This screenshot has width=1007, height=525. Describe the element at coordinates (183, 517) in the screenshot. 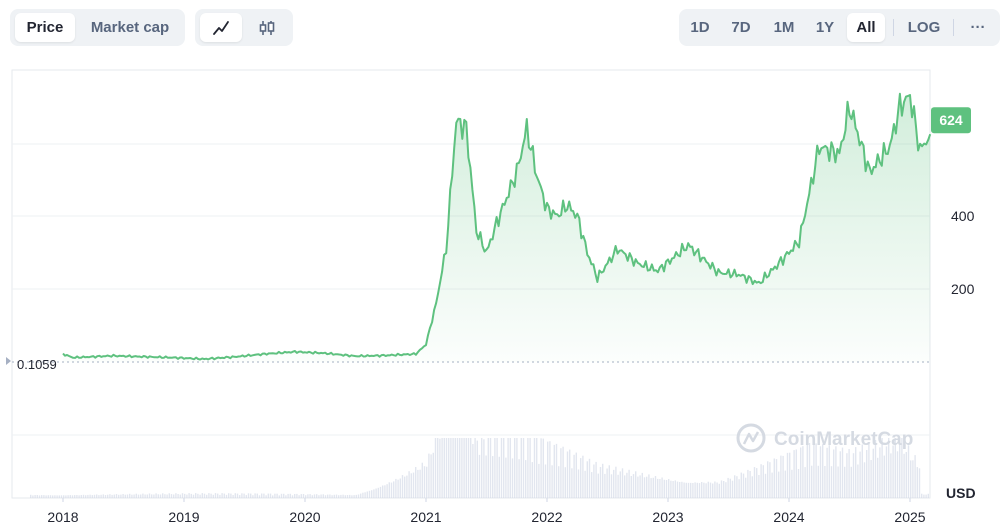

I see `x-tick-label: 2019` at that location.